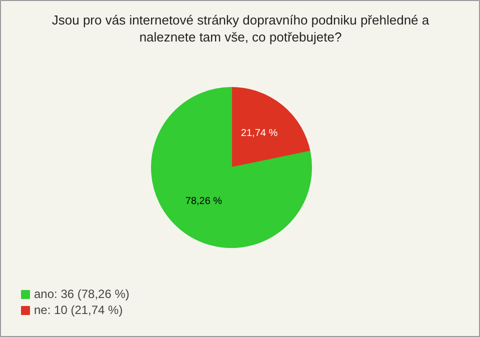 This screenshot has width=480, height=337. I want to click on legend-label: ne: 10 (21,74 %), so click(78, 310).